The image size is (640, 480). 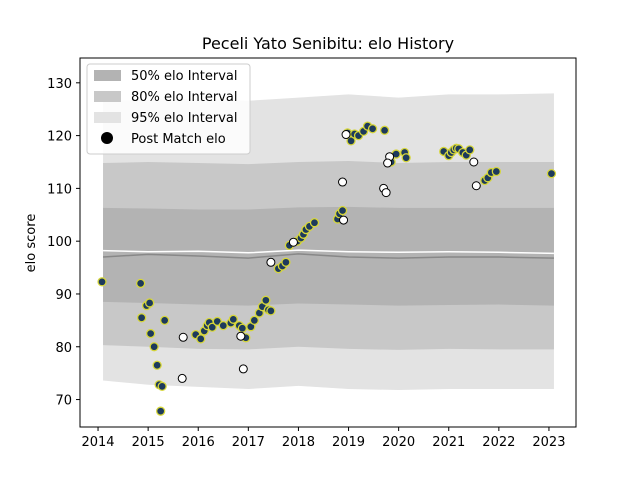 What do you see at coordinates (198, 442) in the screenshot?
I see `x-tick-label: 2016` at bounding box center [198, 442].